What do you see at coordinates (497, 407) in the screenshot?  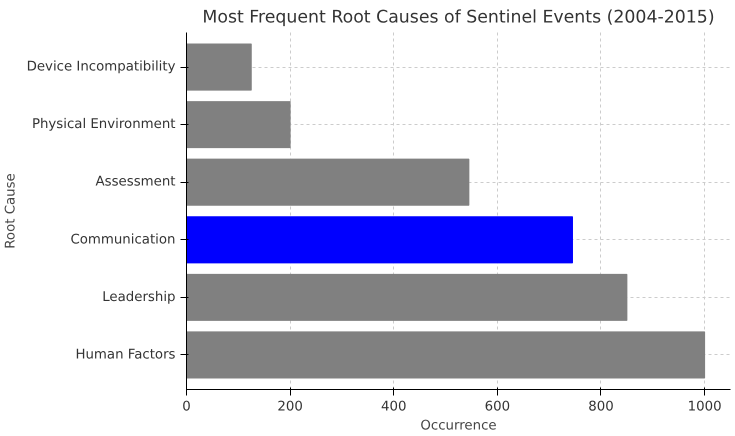 I see `x-tick-label: 600` at bounding box center [497, 407].